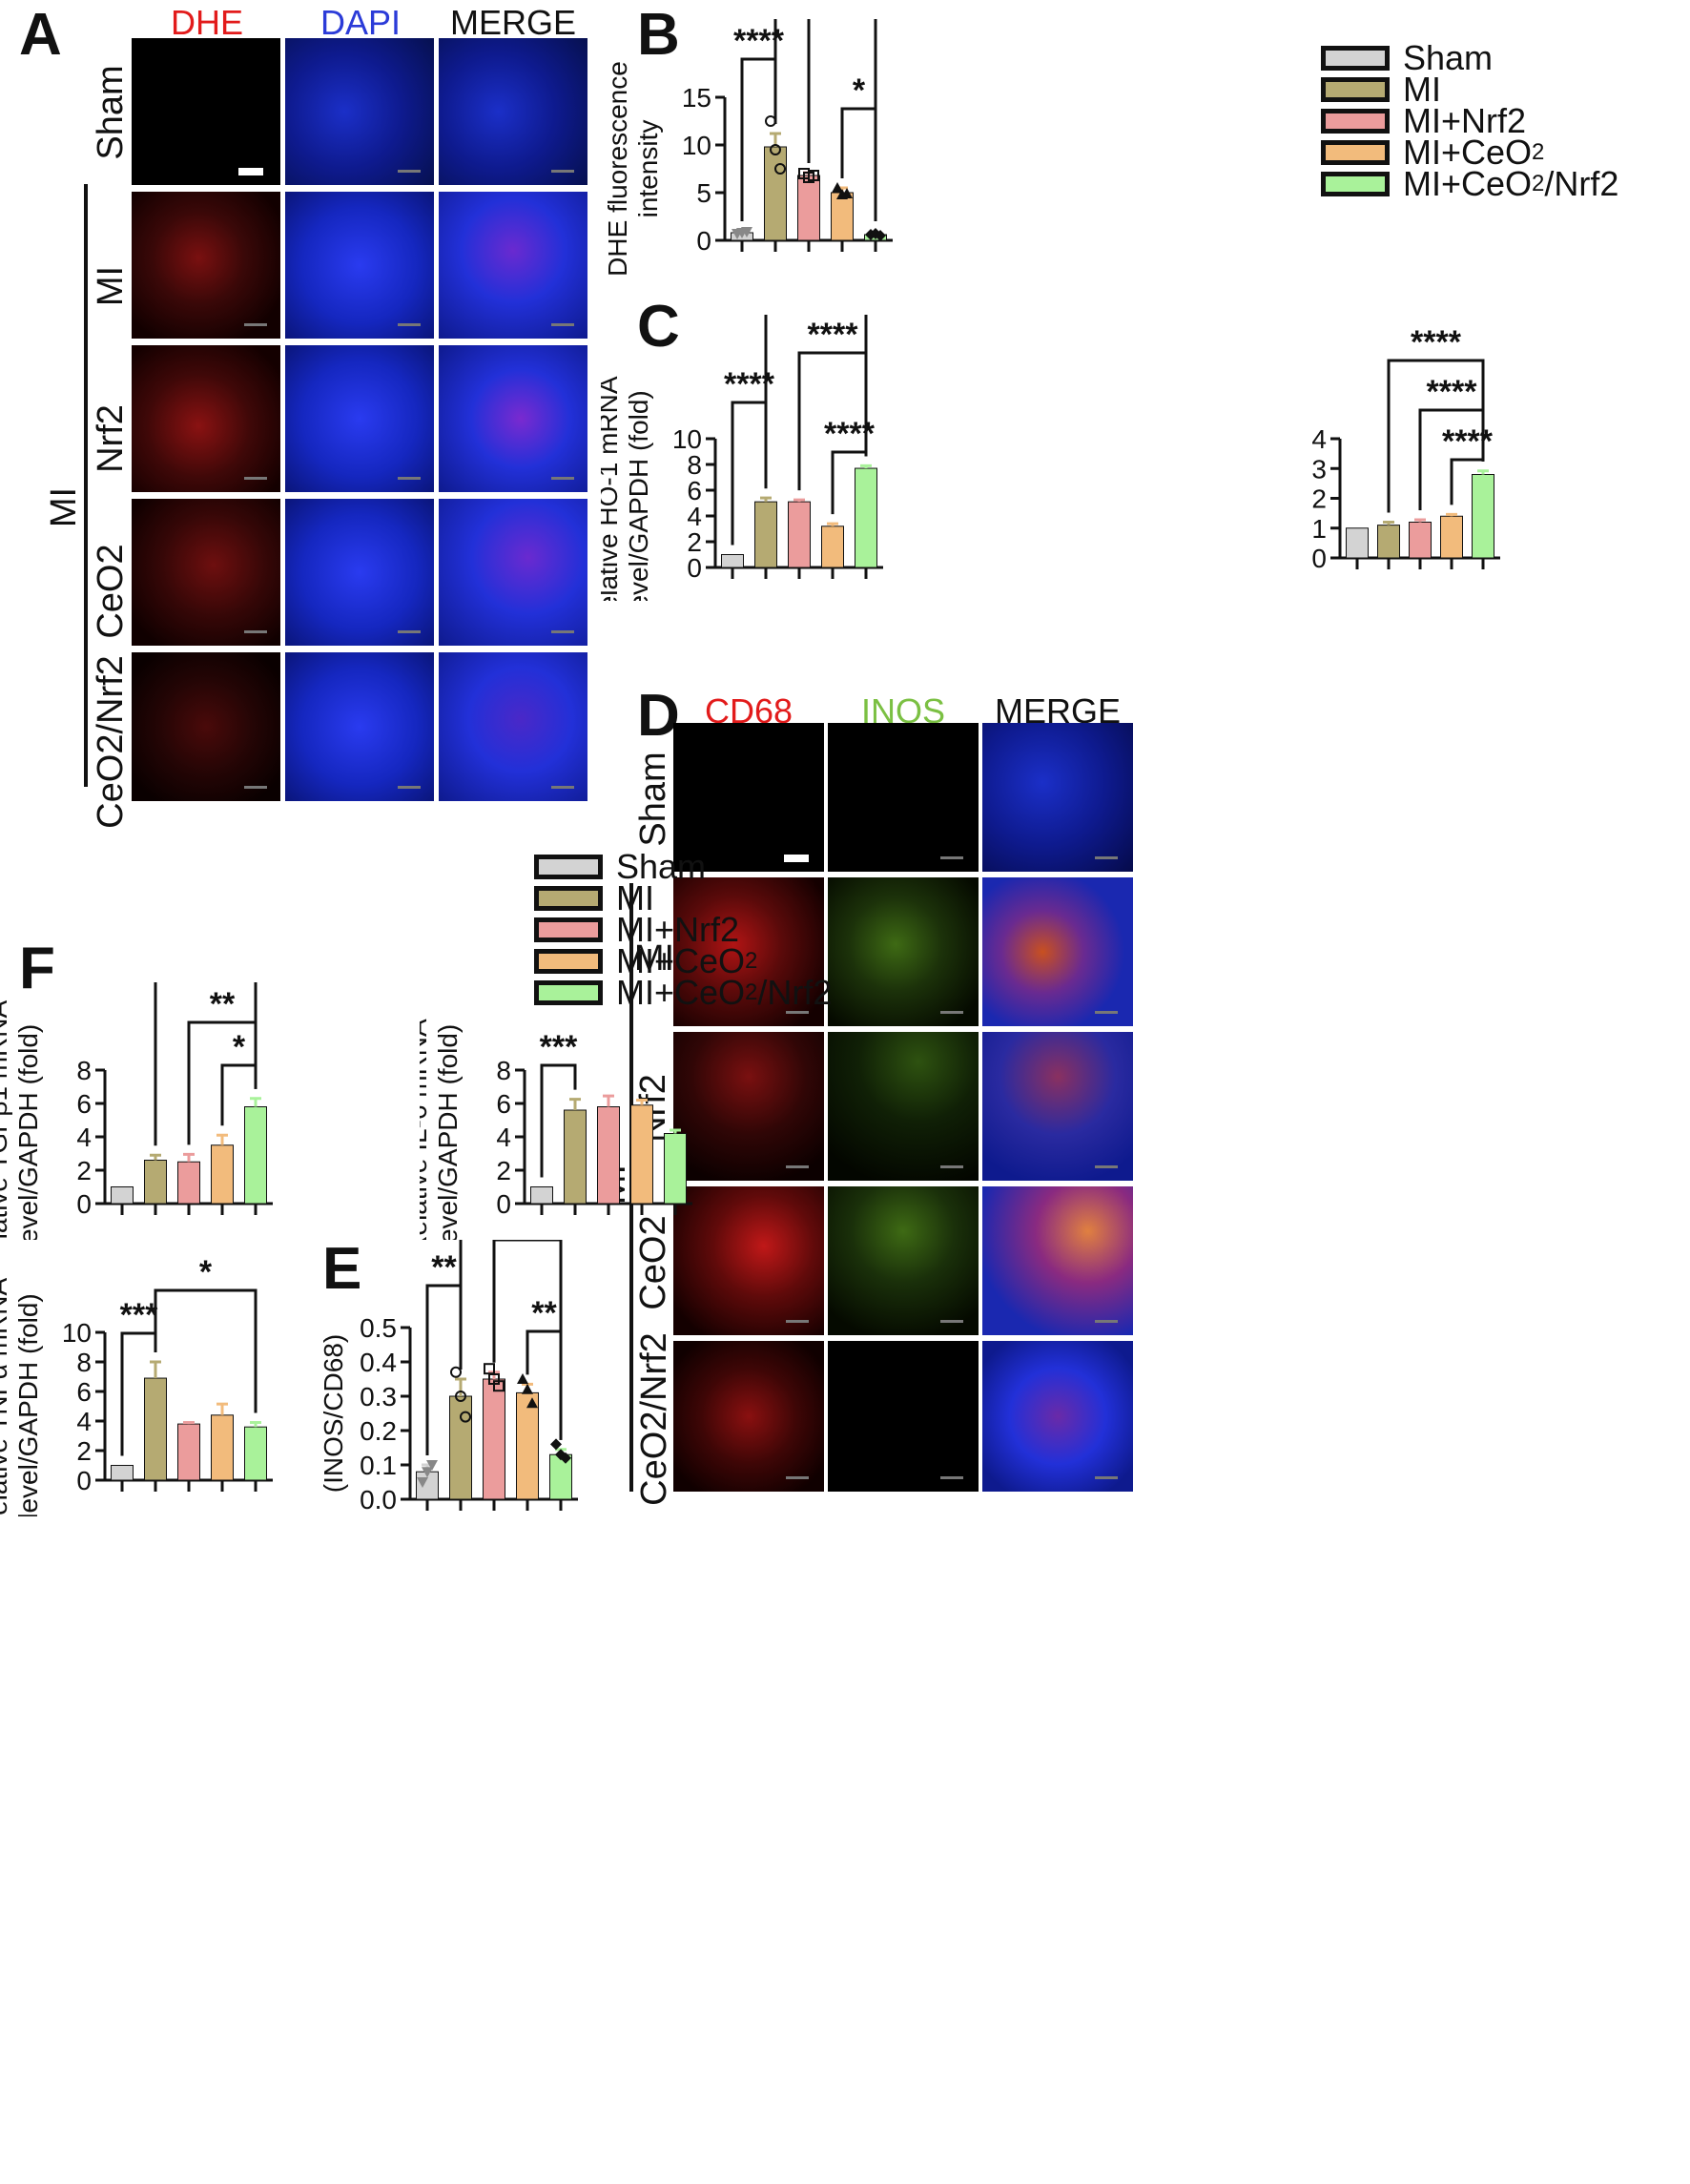  I want to click on micro-d-mi-cd68, so click(748, 952).